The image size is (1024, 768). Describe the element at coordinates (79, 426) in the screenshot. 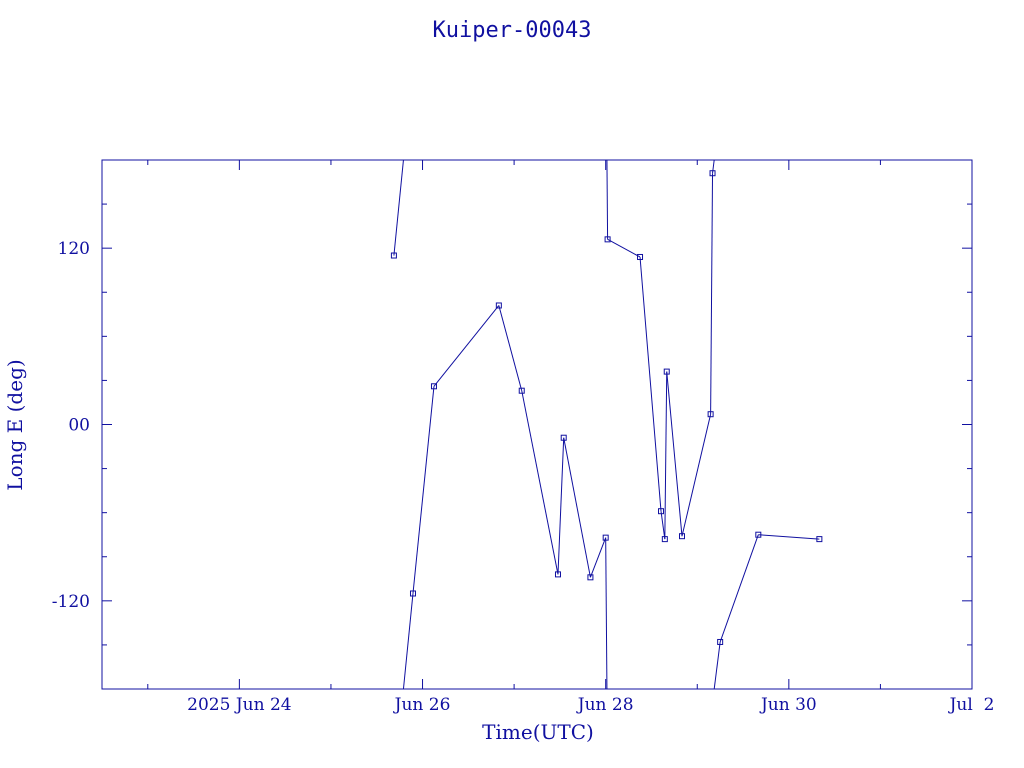

I see `y-tick-label: 00` at that location.